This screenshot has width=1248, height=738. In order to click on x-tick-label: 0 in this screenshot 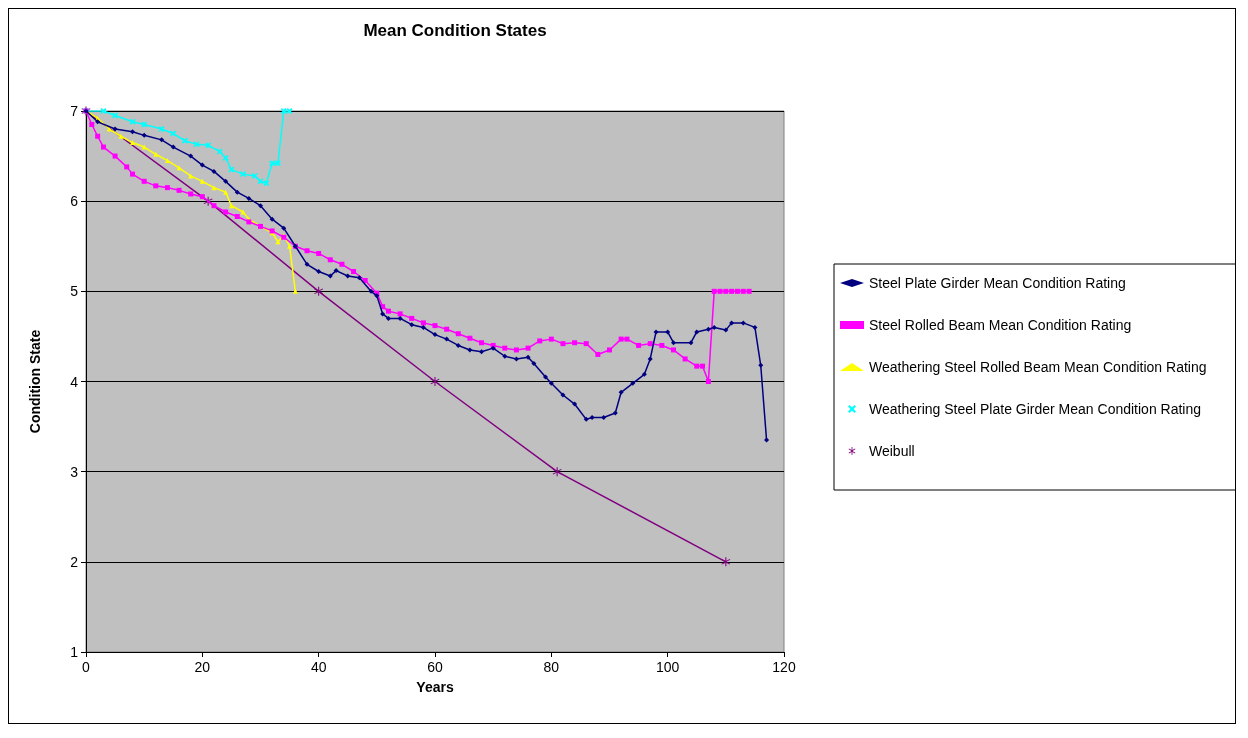, I will do `click(86, 667)`.